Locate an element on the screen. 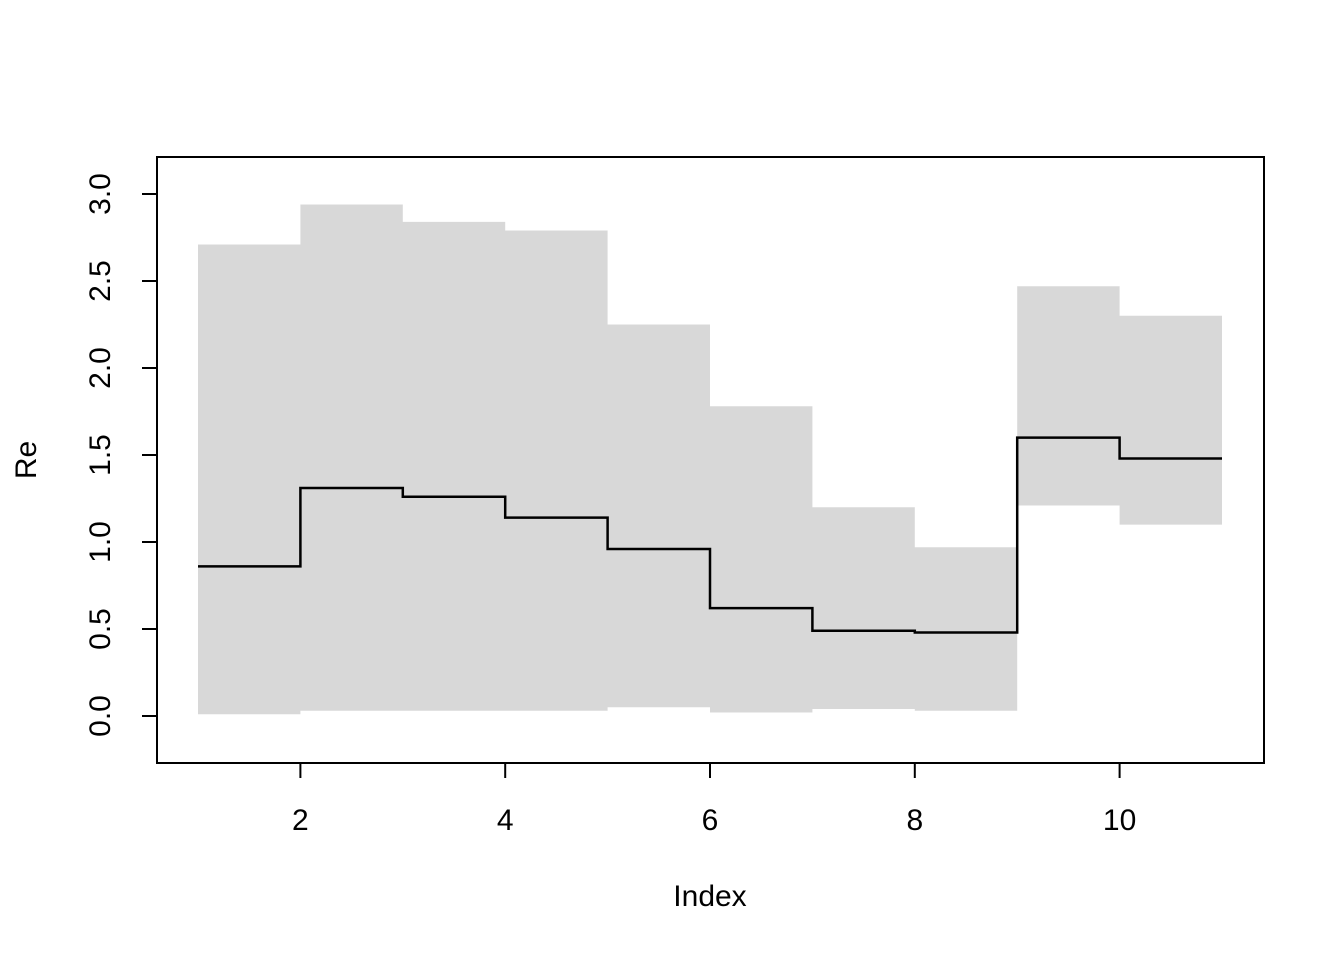 This screenshot has width=1344, height=960. x-tick-label: 4 is located at coordinates (505, 820).